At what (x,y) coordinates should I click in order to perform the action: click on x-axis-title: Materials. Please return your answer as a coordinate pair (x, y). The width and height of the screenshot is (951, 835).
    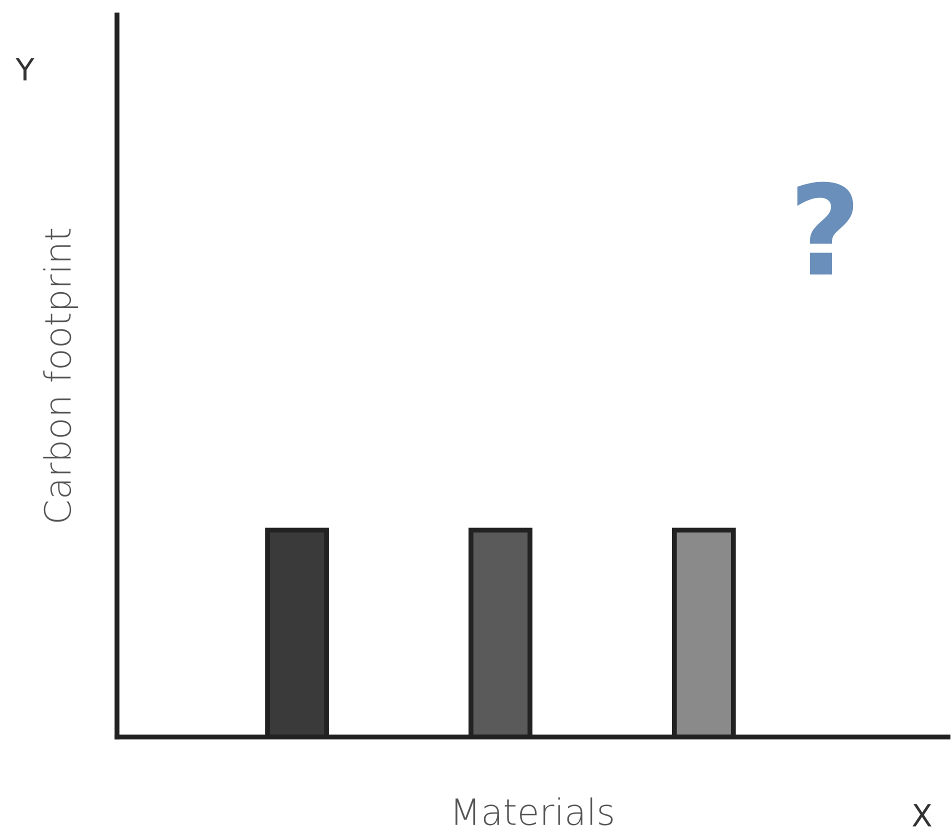
    Looking at the image, I should click on (534, 811).